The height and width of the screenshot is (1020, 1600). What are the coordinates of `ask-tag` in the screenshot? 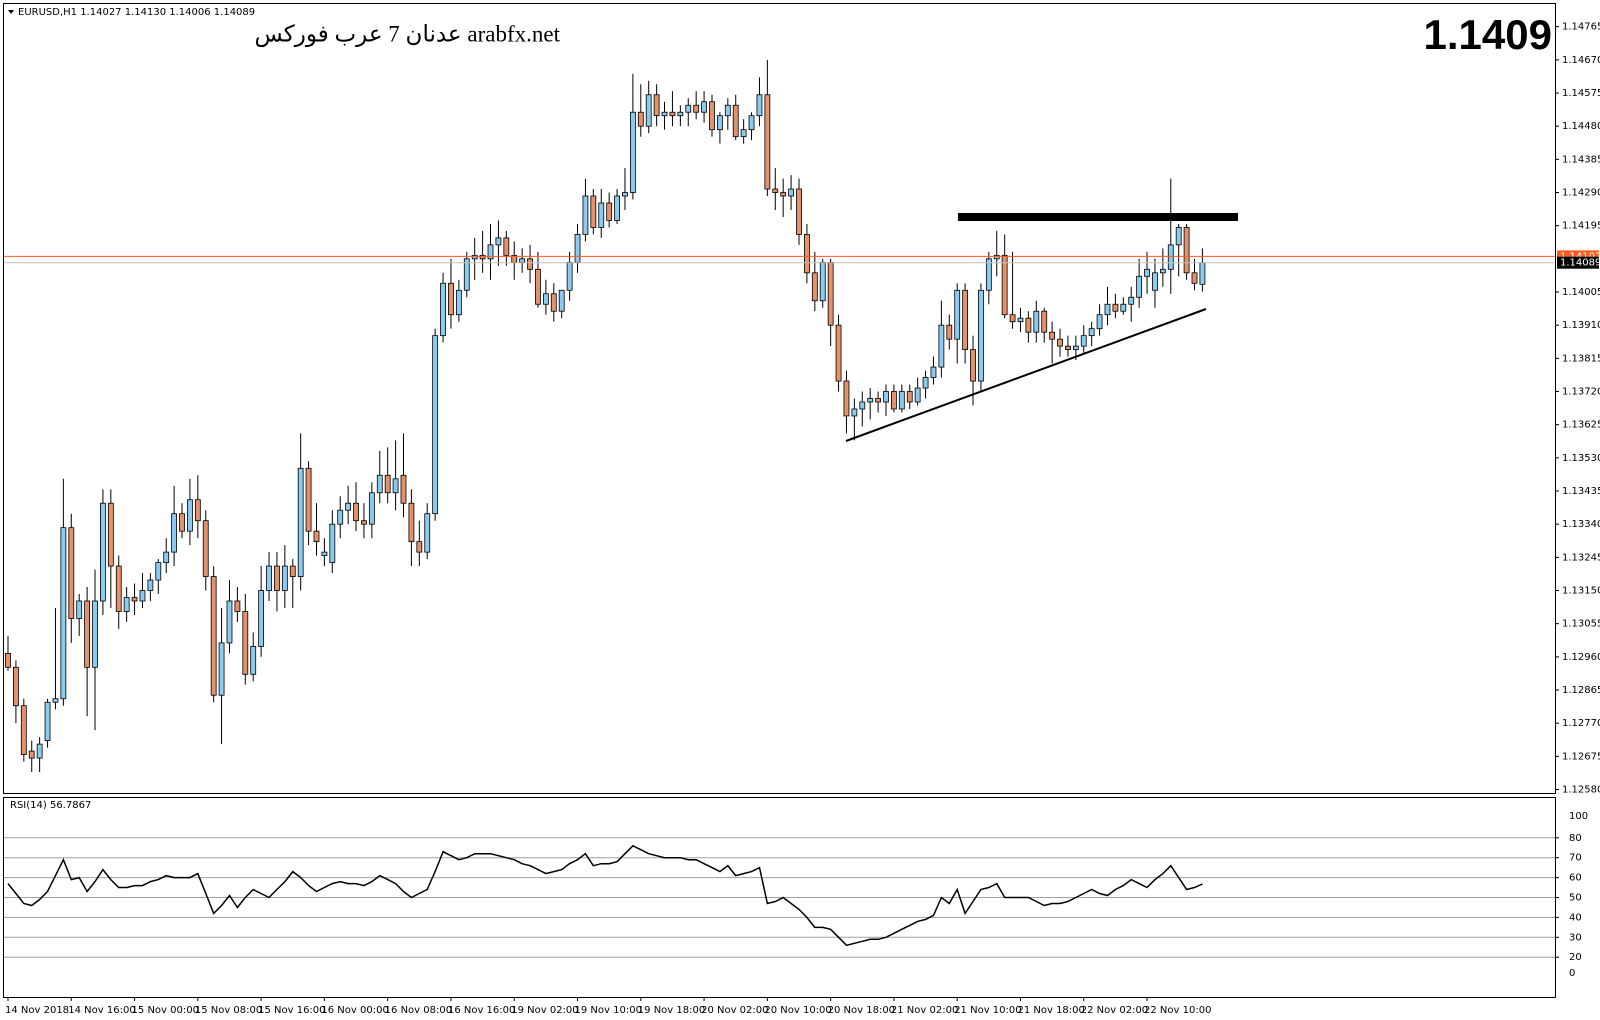 It's located at (1578, 256).